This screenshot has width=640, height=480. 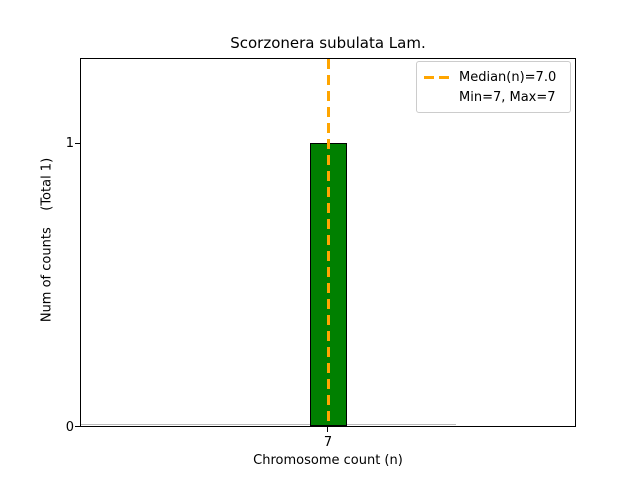 I want to click on legend-box: Median(n)=7.0 Min=7, Max=7, so click(x=493, y=87).